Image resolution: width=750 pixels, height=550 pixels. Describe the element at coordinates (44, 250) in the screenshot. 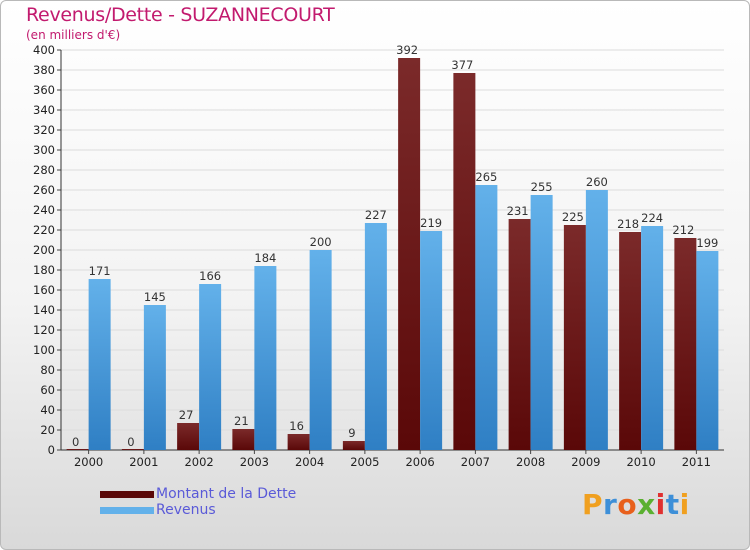

I see `y-tick-label: 200` at that location.